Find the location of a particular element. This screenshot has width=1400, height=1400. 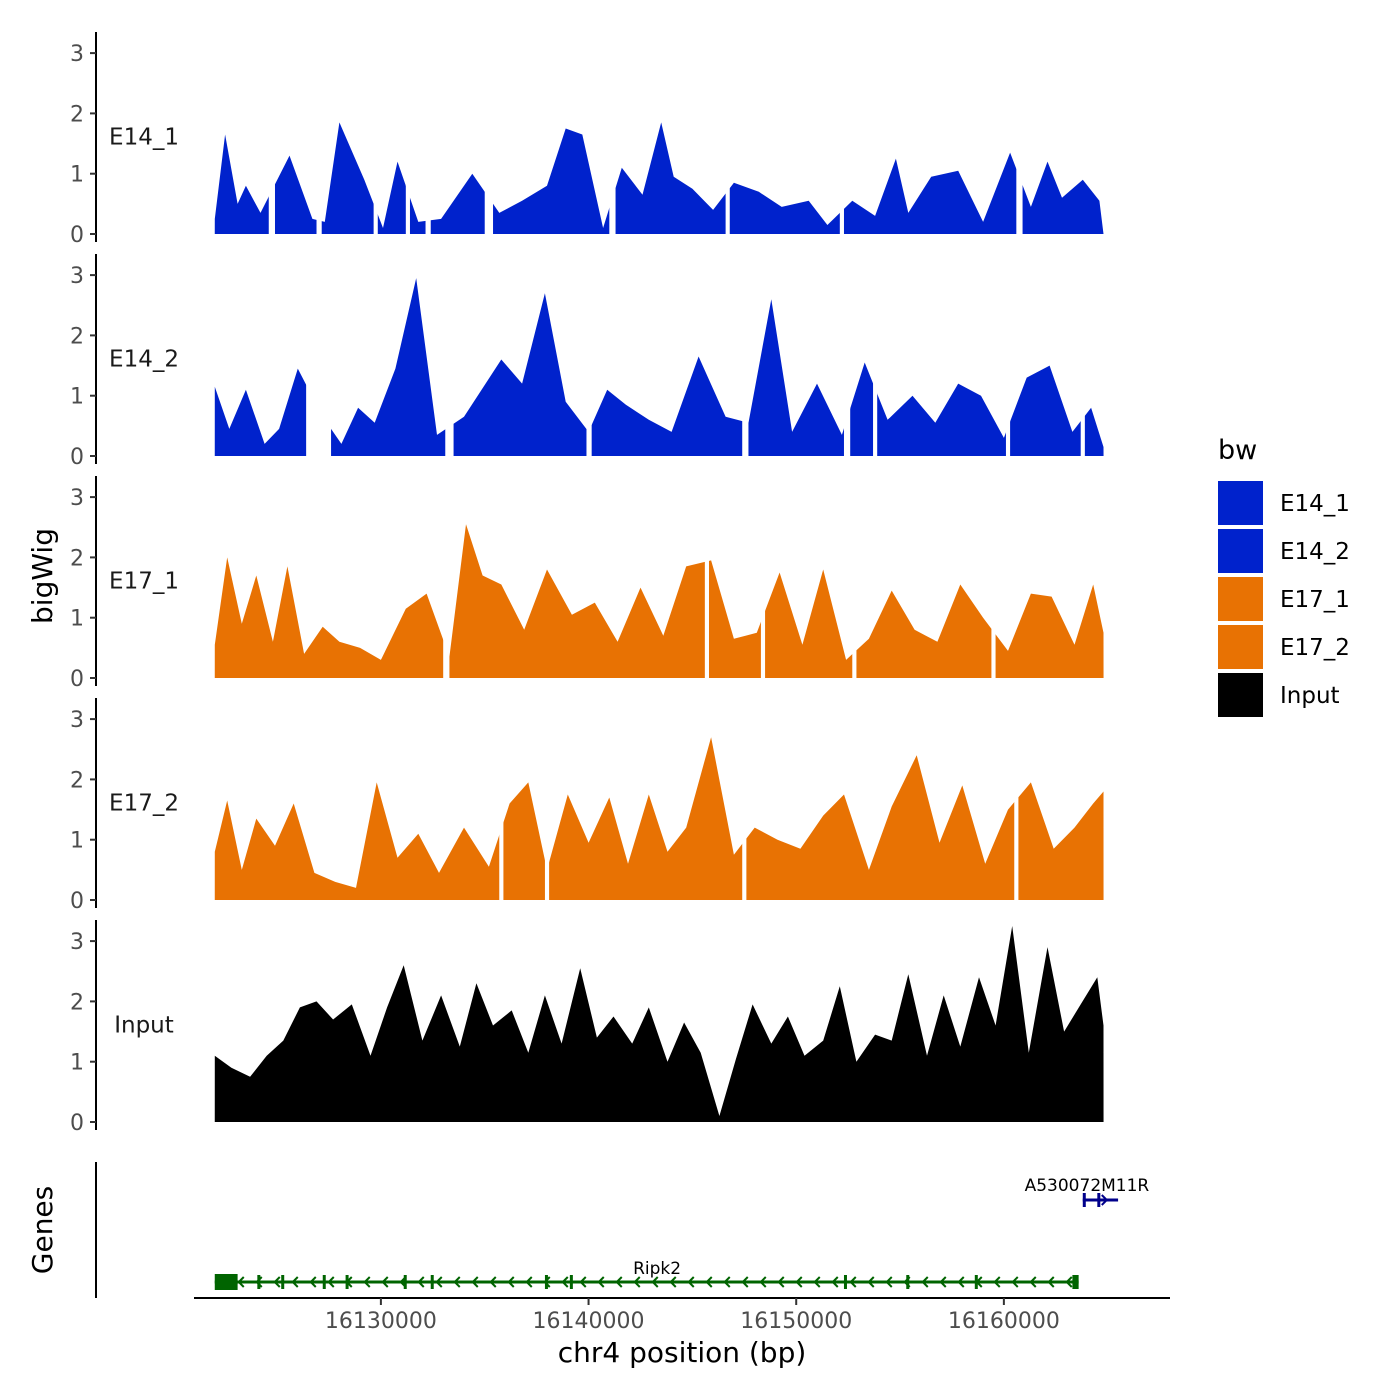

y-axis-title: bigWig is located at coordinates (42, 576).